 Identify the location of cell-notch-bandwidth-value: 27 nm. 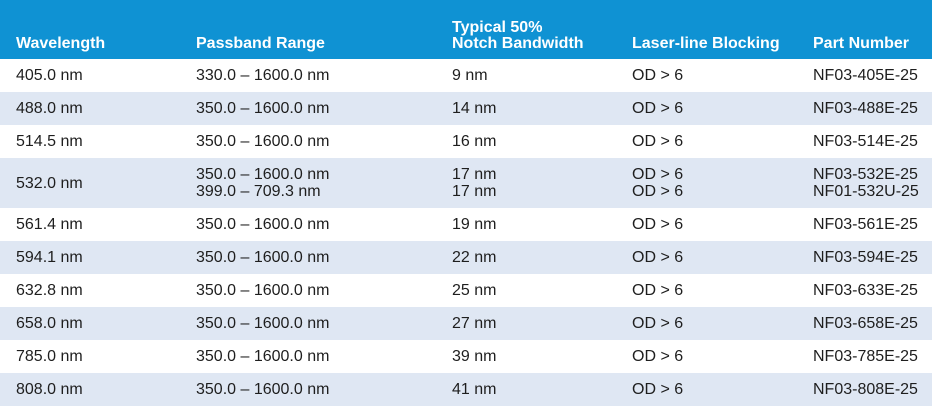
(474, 323).